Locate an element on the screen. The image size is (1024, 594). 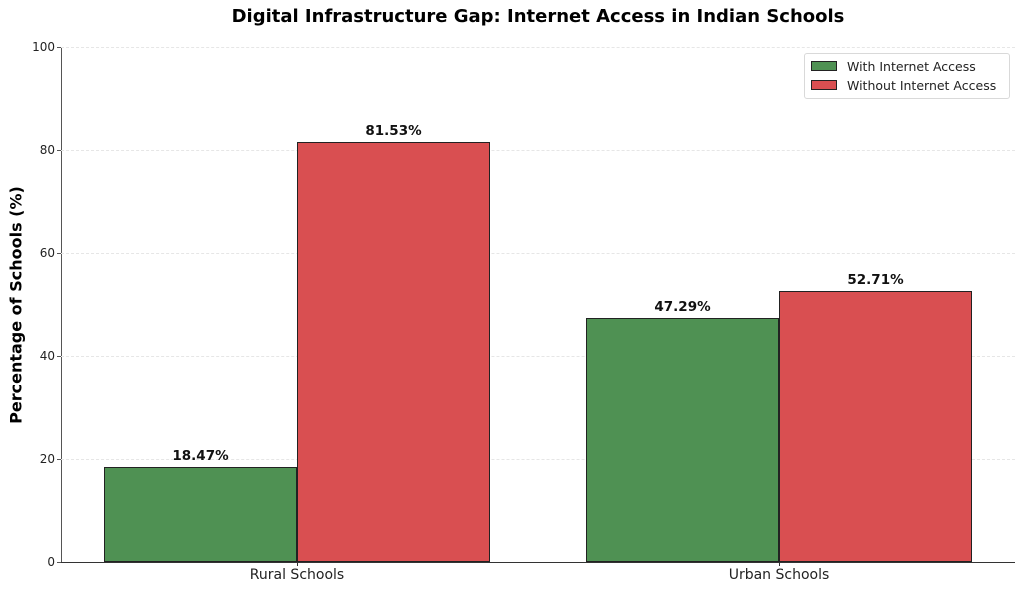
legend-label: With Internet Access is located at coordinates (911, 66).